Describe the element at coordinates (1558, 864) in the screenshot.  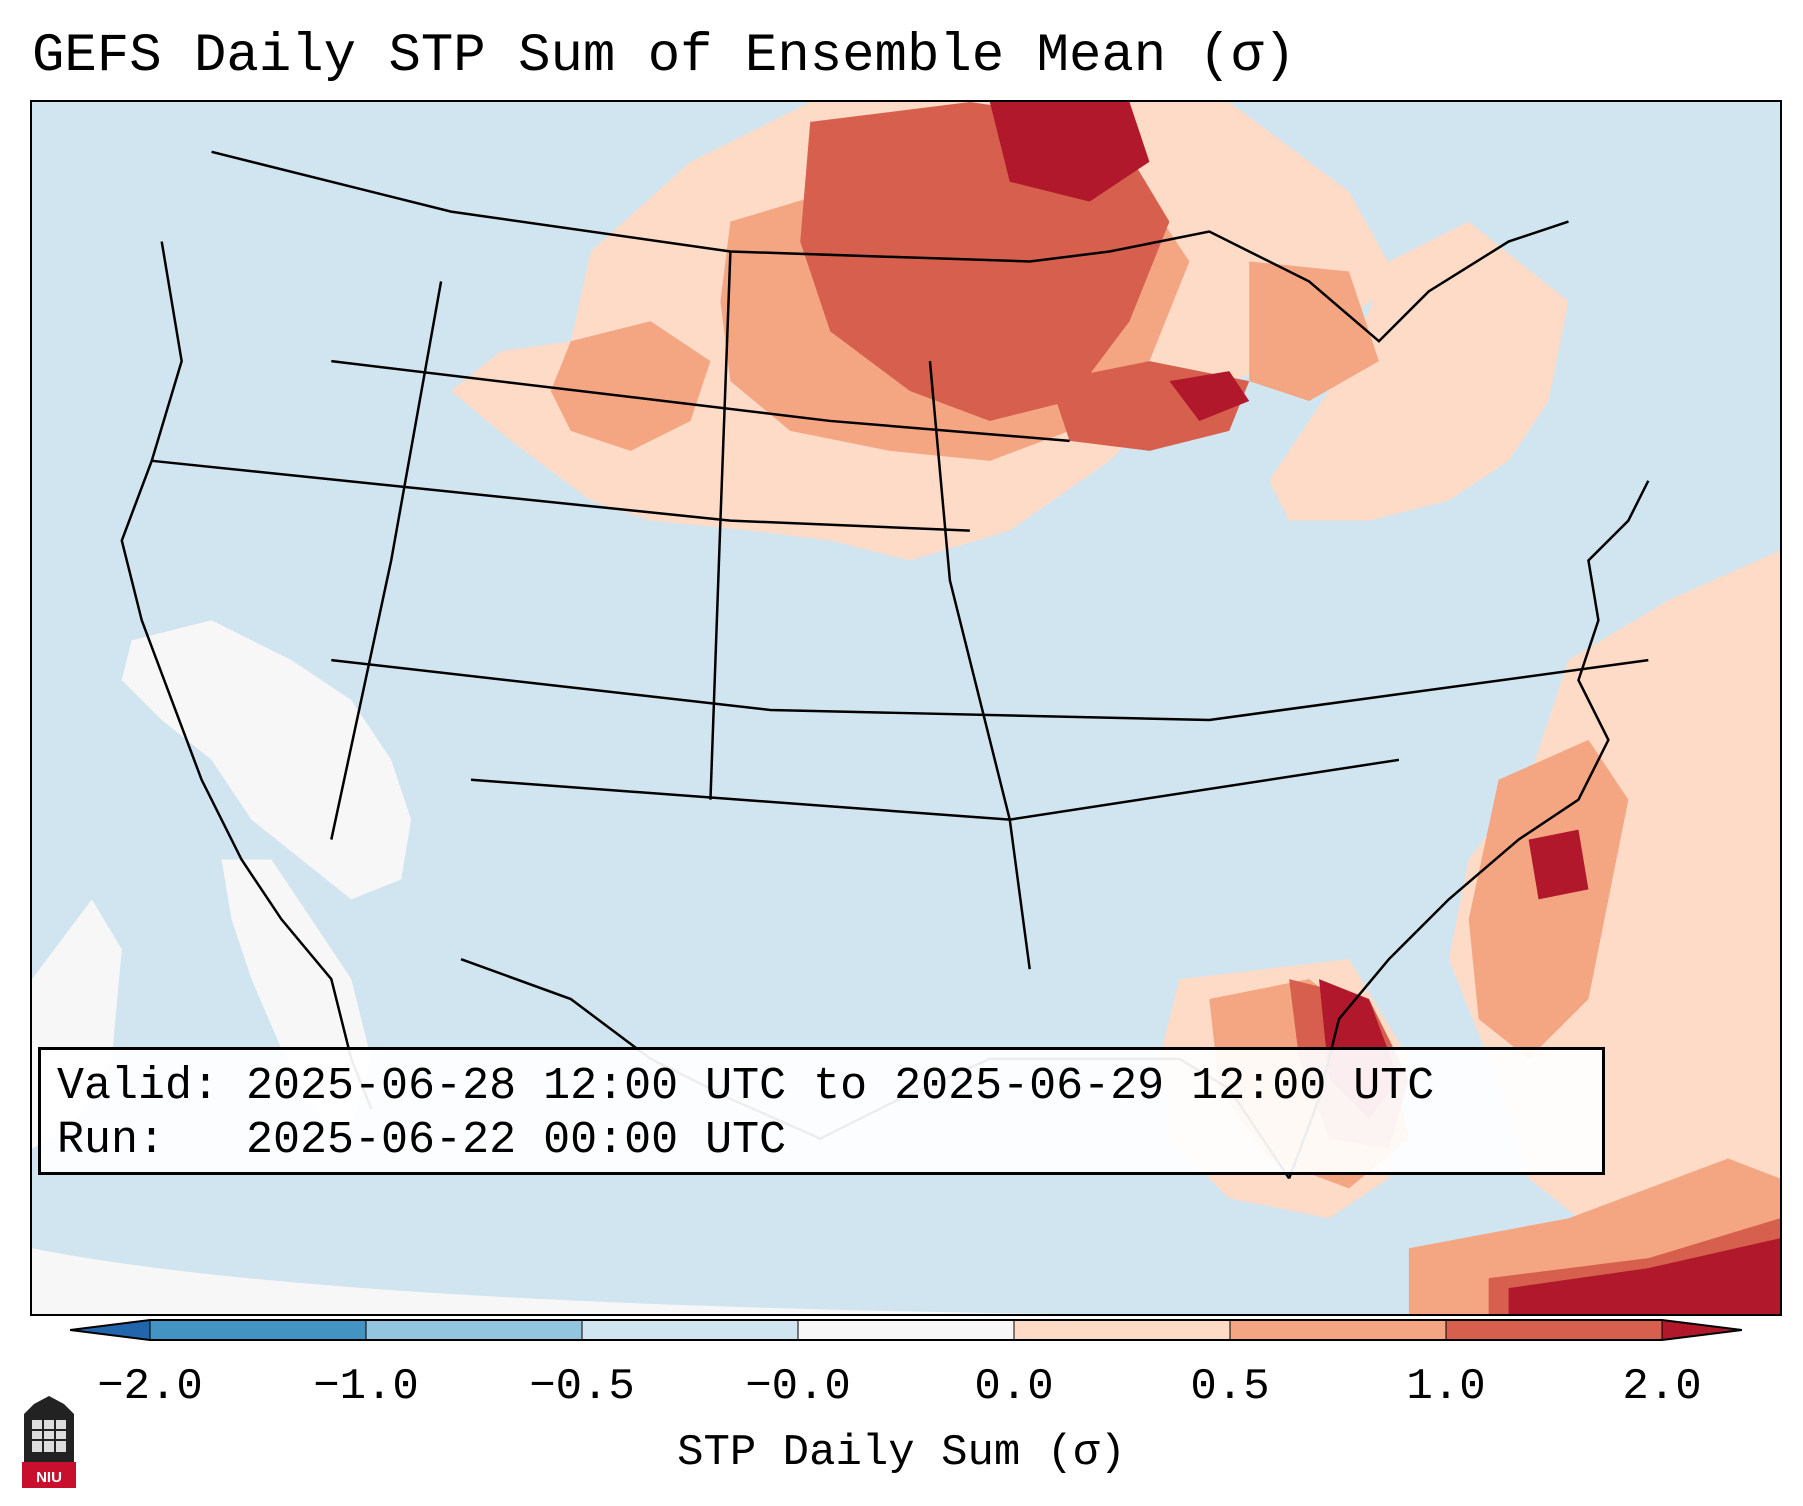
I see `max-atlantic` at that location.